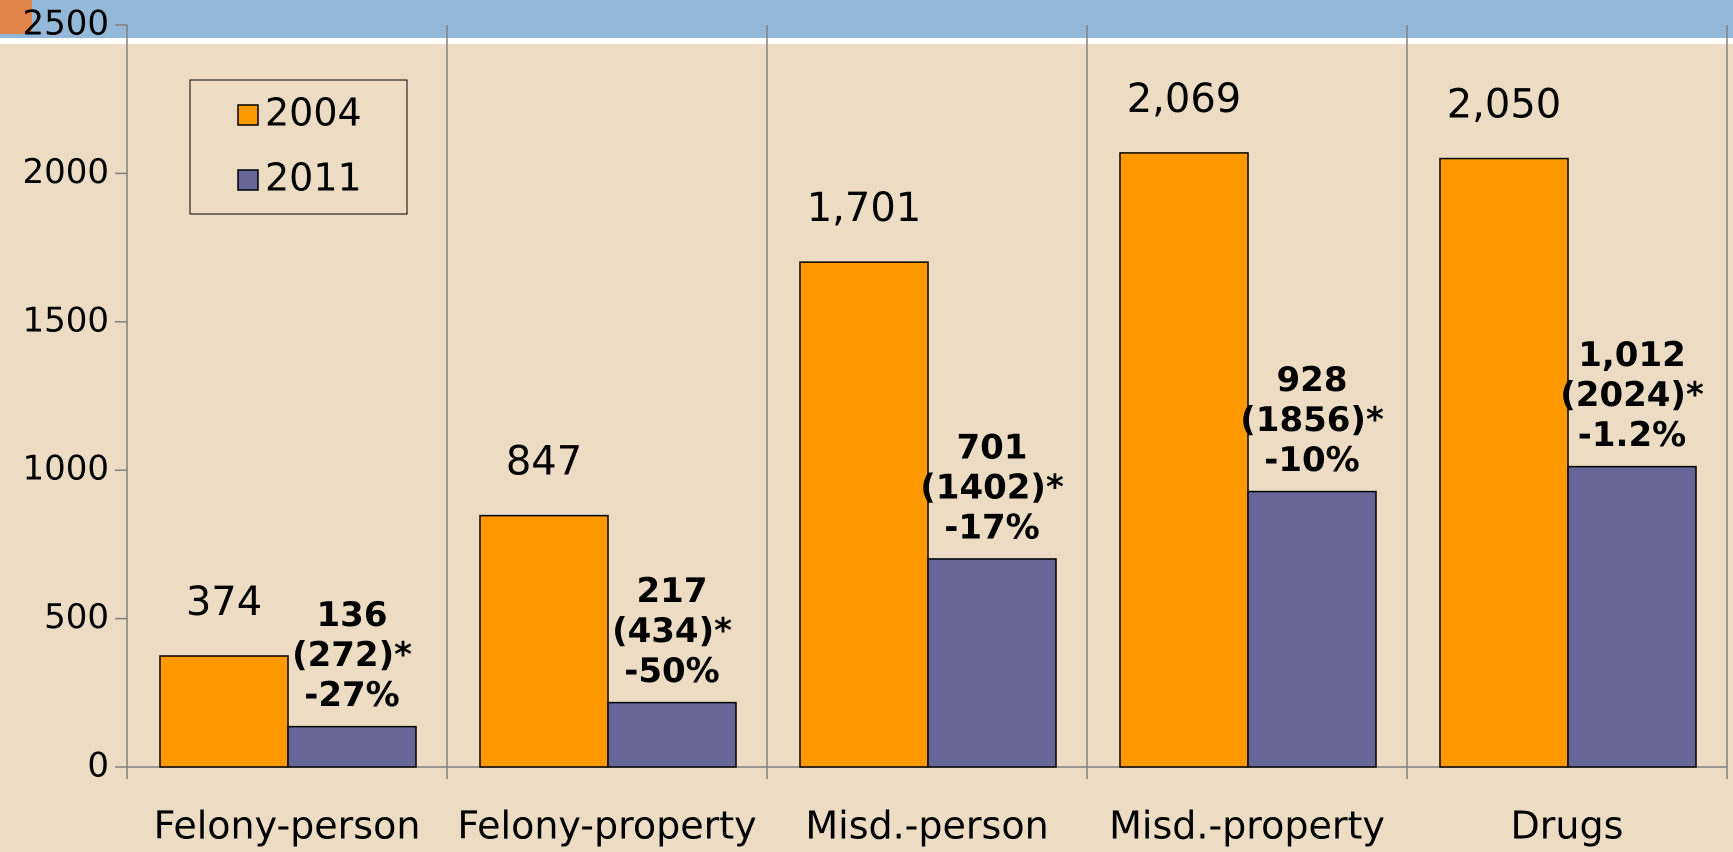 The height and width of the screenshot is (852, 1733). What do you see at coordinates (352, 615) in the screenshot?
I see `value-label: 136` at bounding box center [352, 615].